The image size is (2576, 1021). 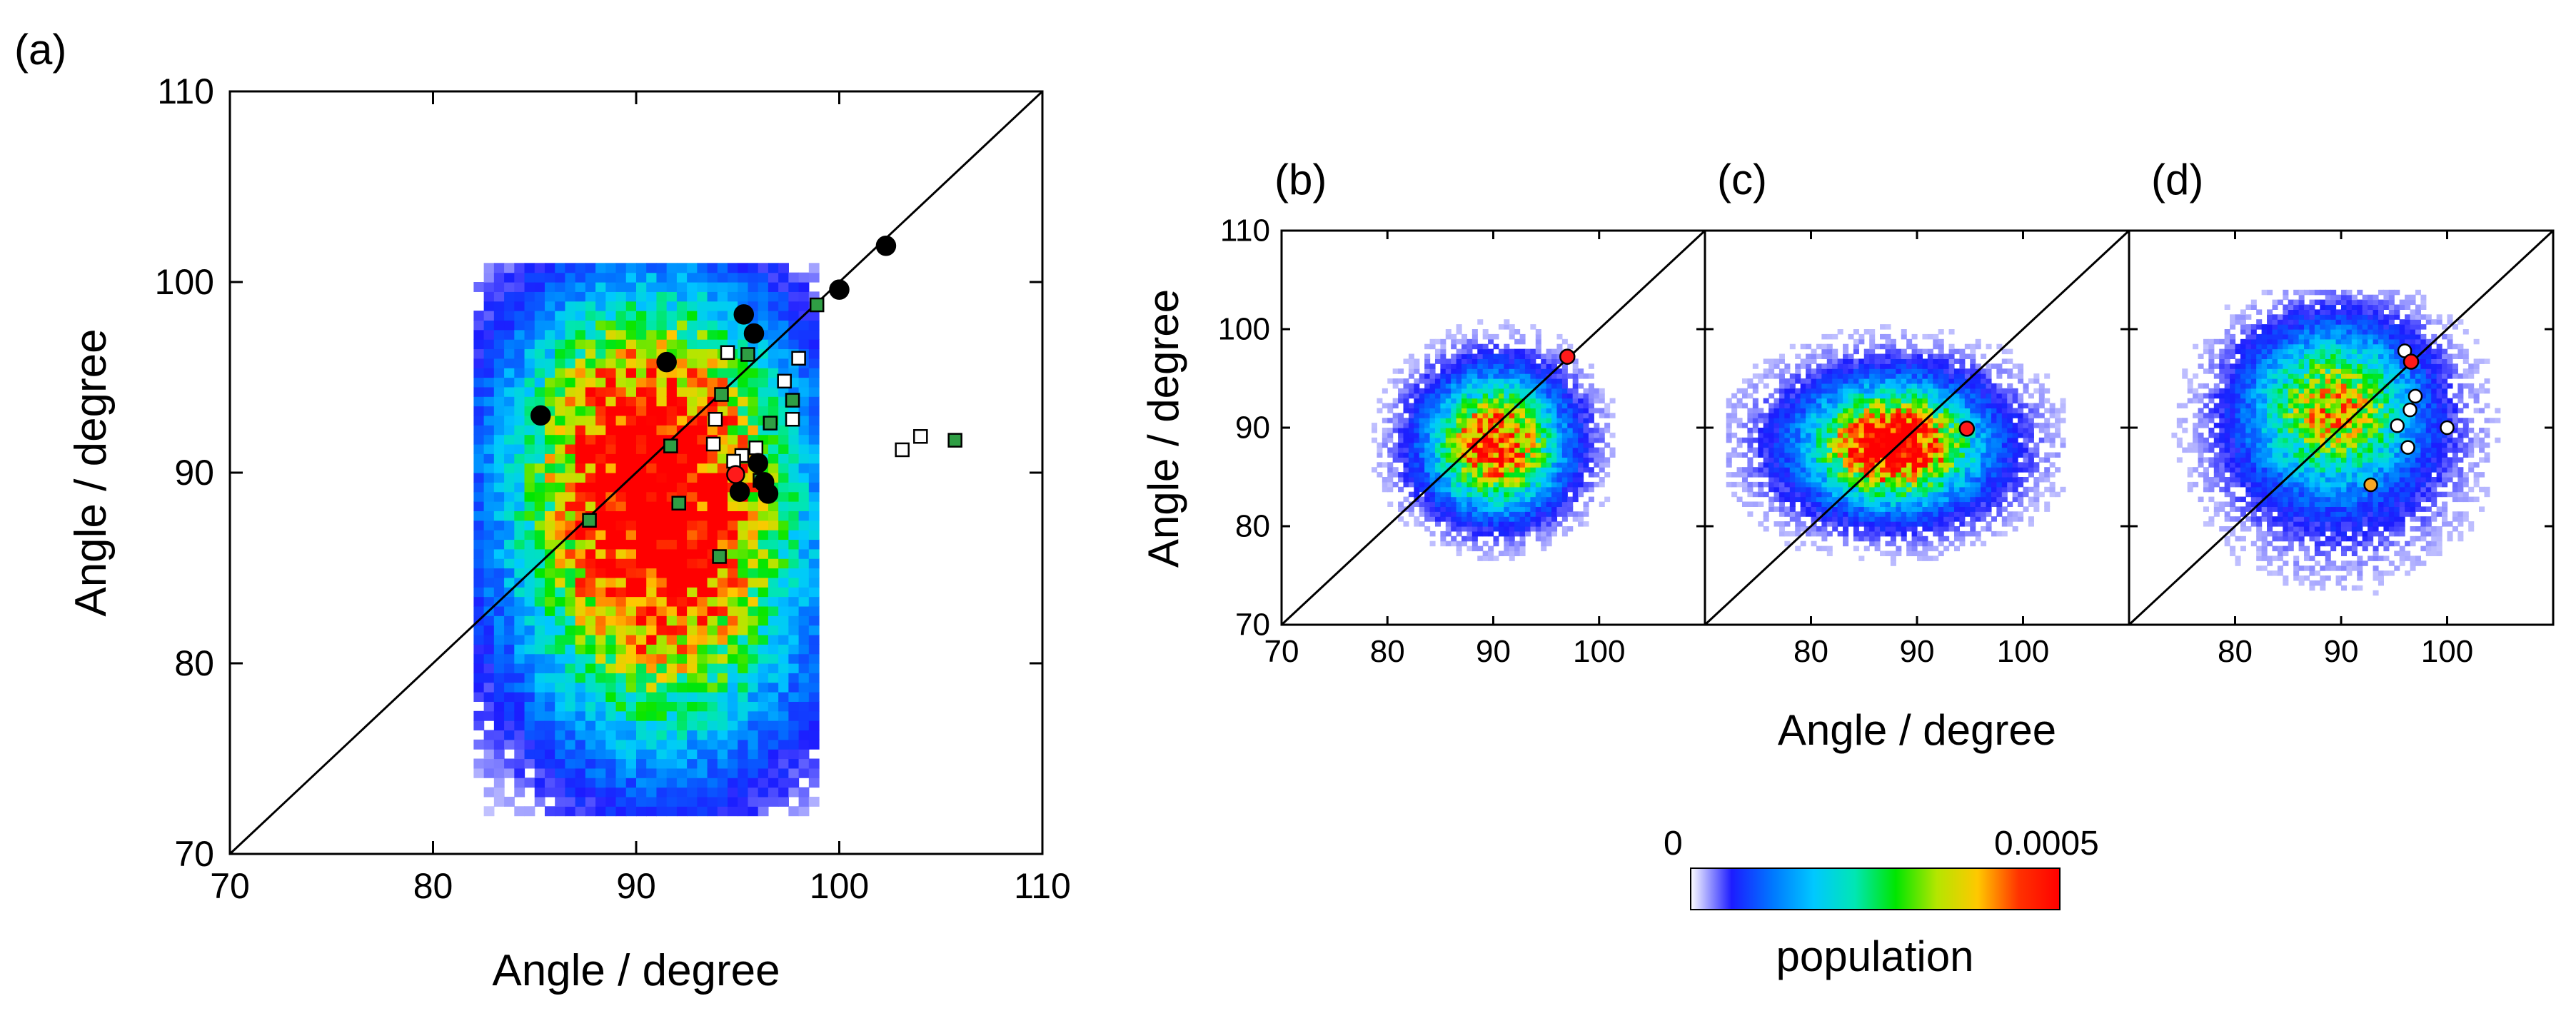 I want to click on white-square-marker, so click(x=756, y=448).